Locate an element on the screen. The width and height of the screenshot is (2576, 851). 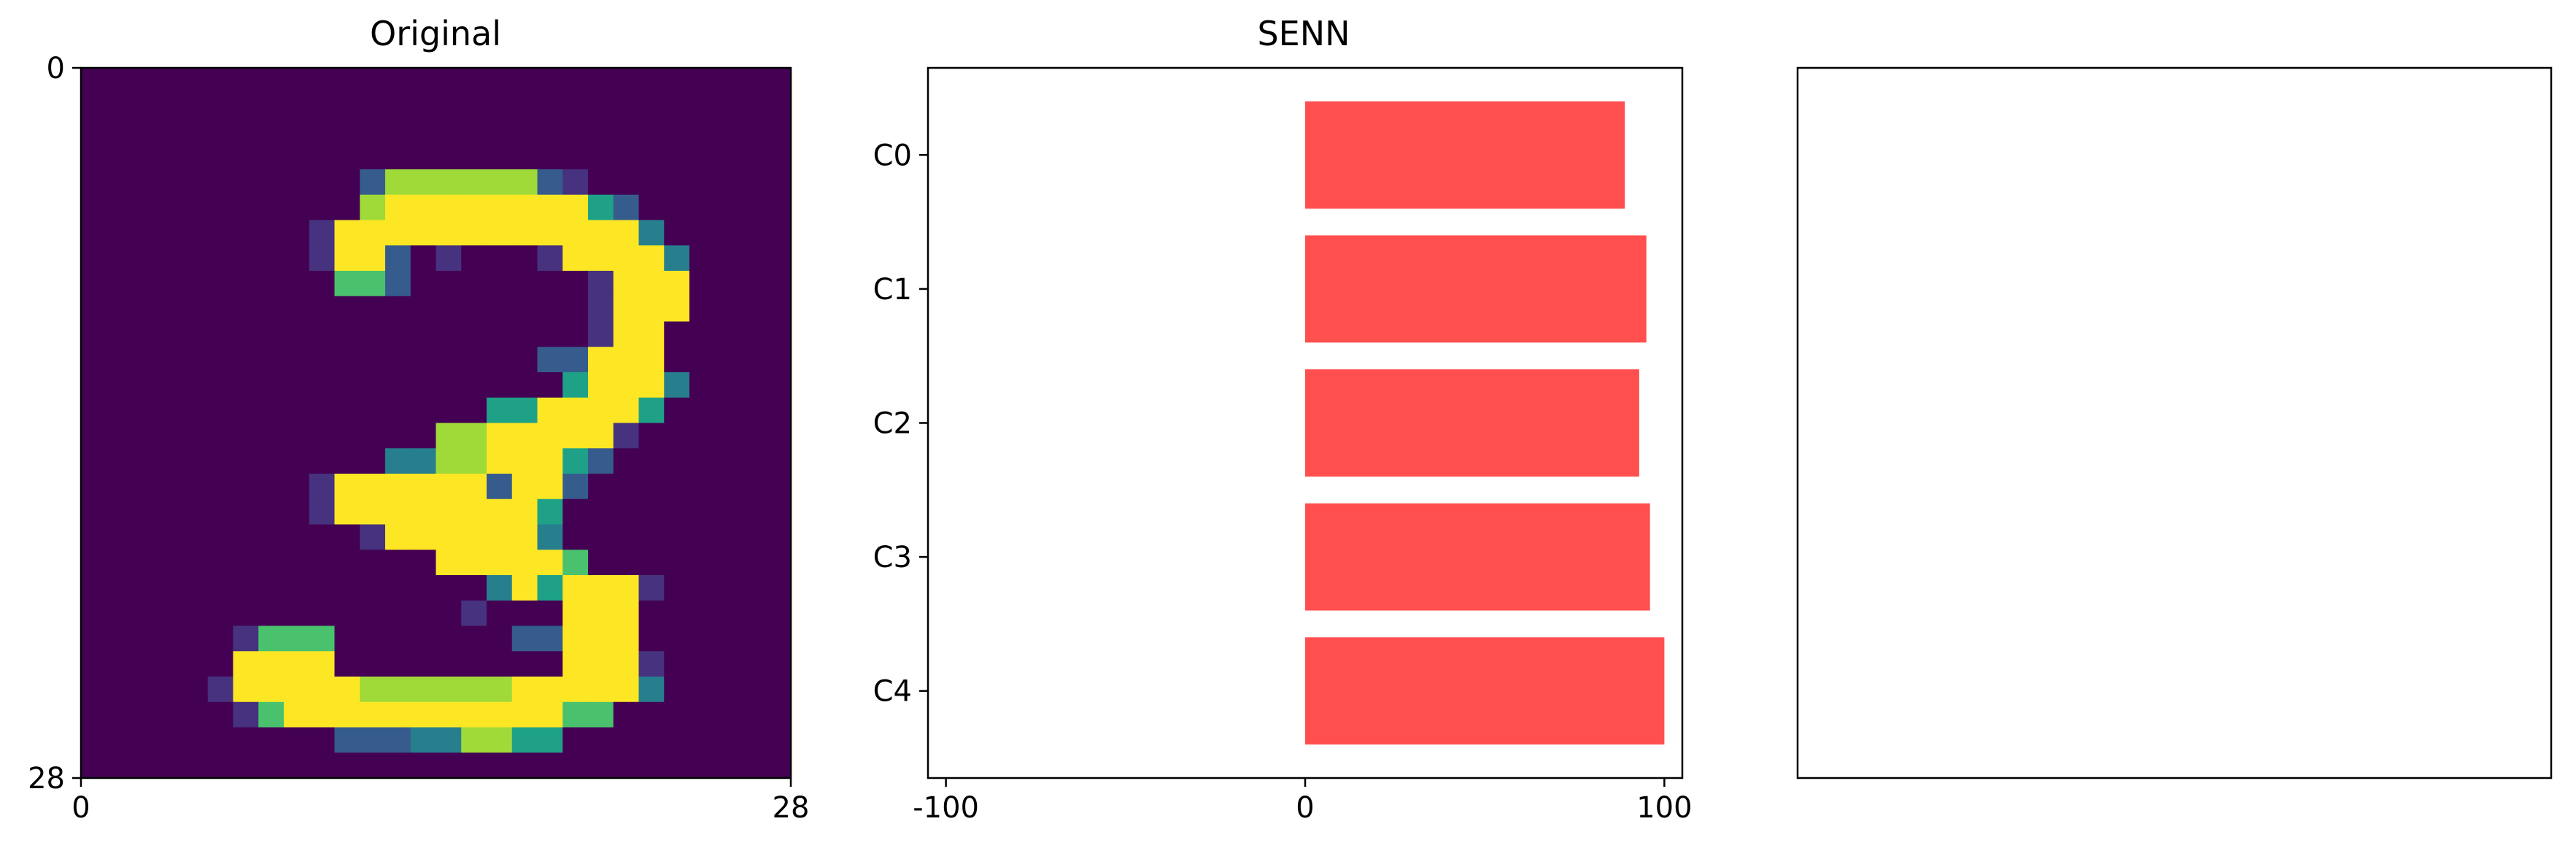
category-label: C4 is located at coordinates (892, 692).